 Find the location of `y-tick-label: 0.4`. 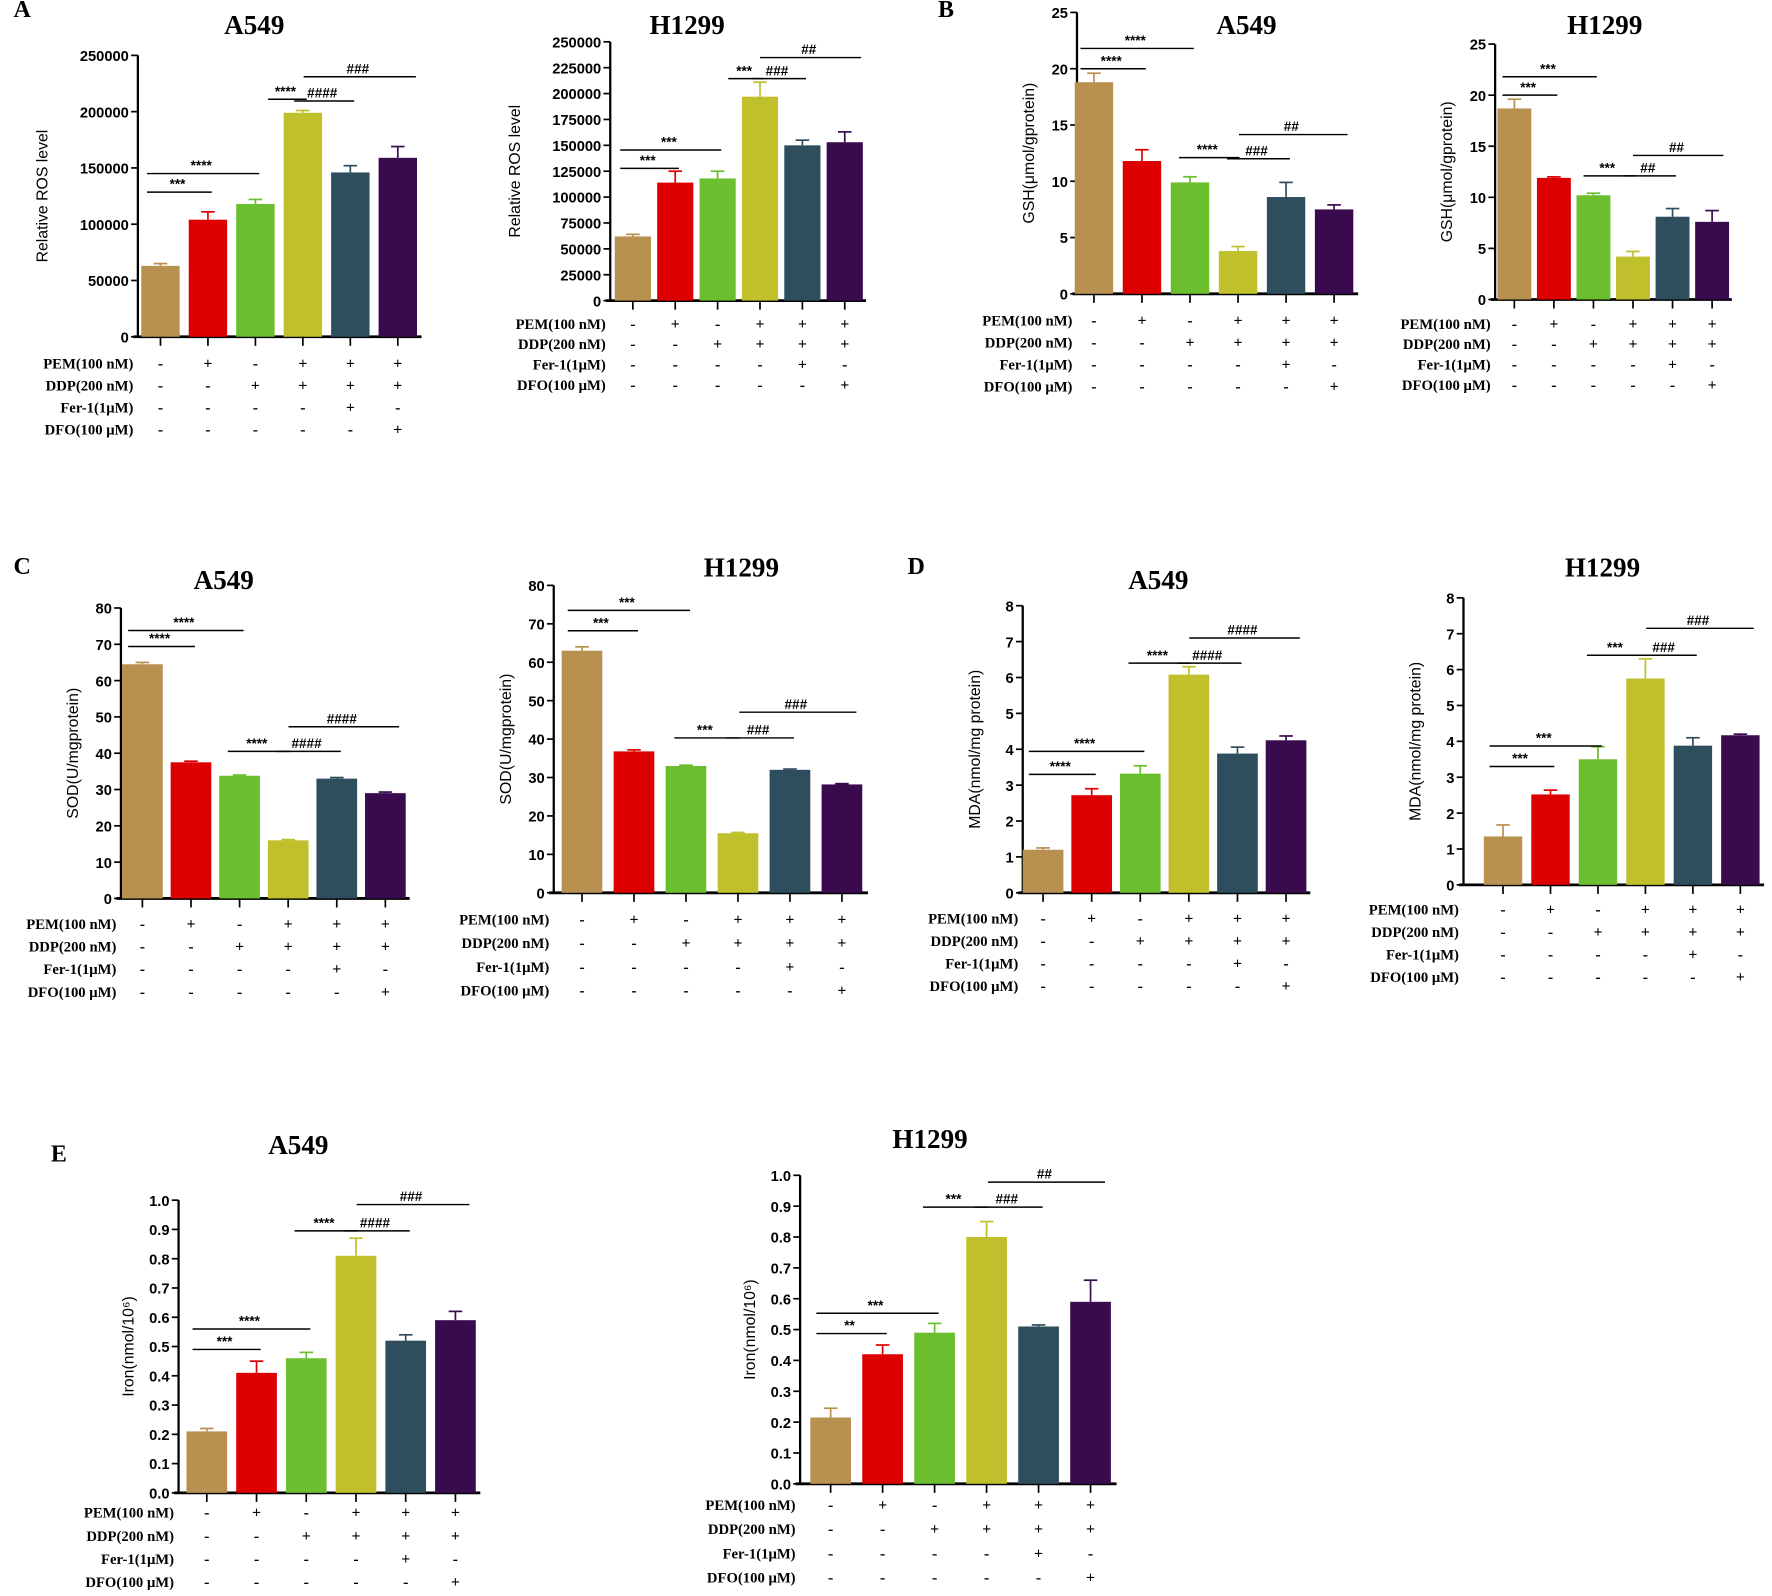

y-tick-label: 0.4 is located at coordinates (781, 1362).